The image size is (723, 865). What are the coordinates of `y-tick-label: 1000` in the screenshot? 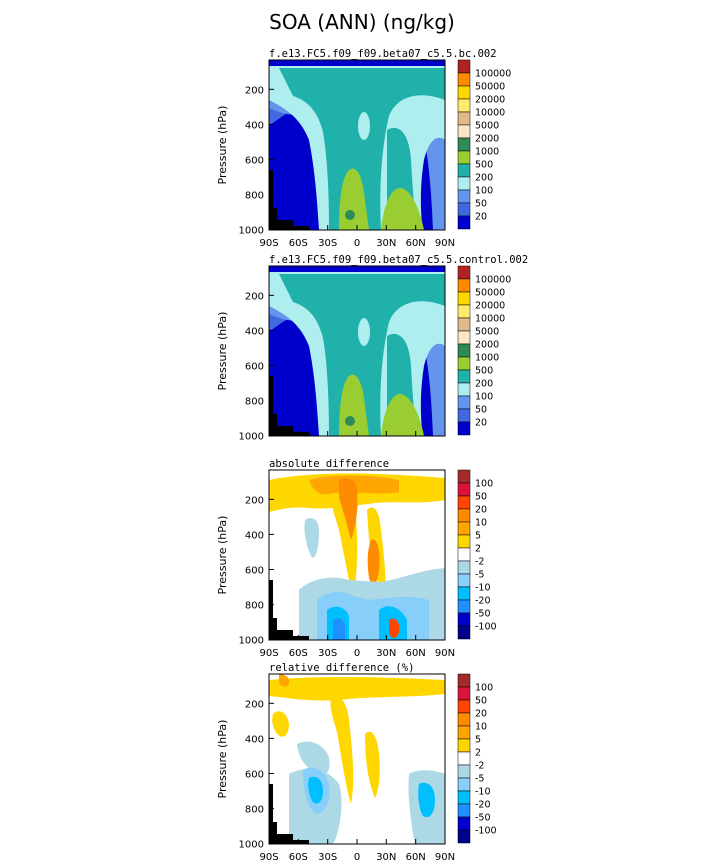 It's located at (251, 437).